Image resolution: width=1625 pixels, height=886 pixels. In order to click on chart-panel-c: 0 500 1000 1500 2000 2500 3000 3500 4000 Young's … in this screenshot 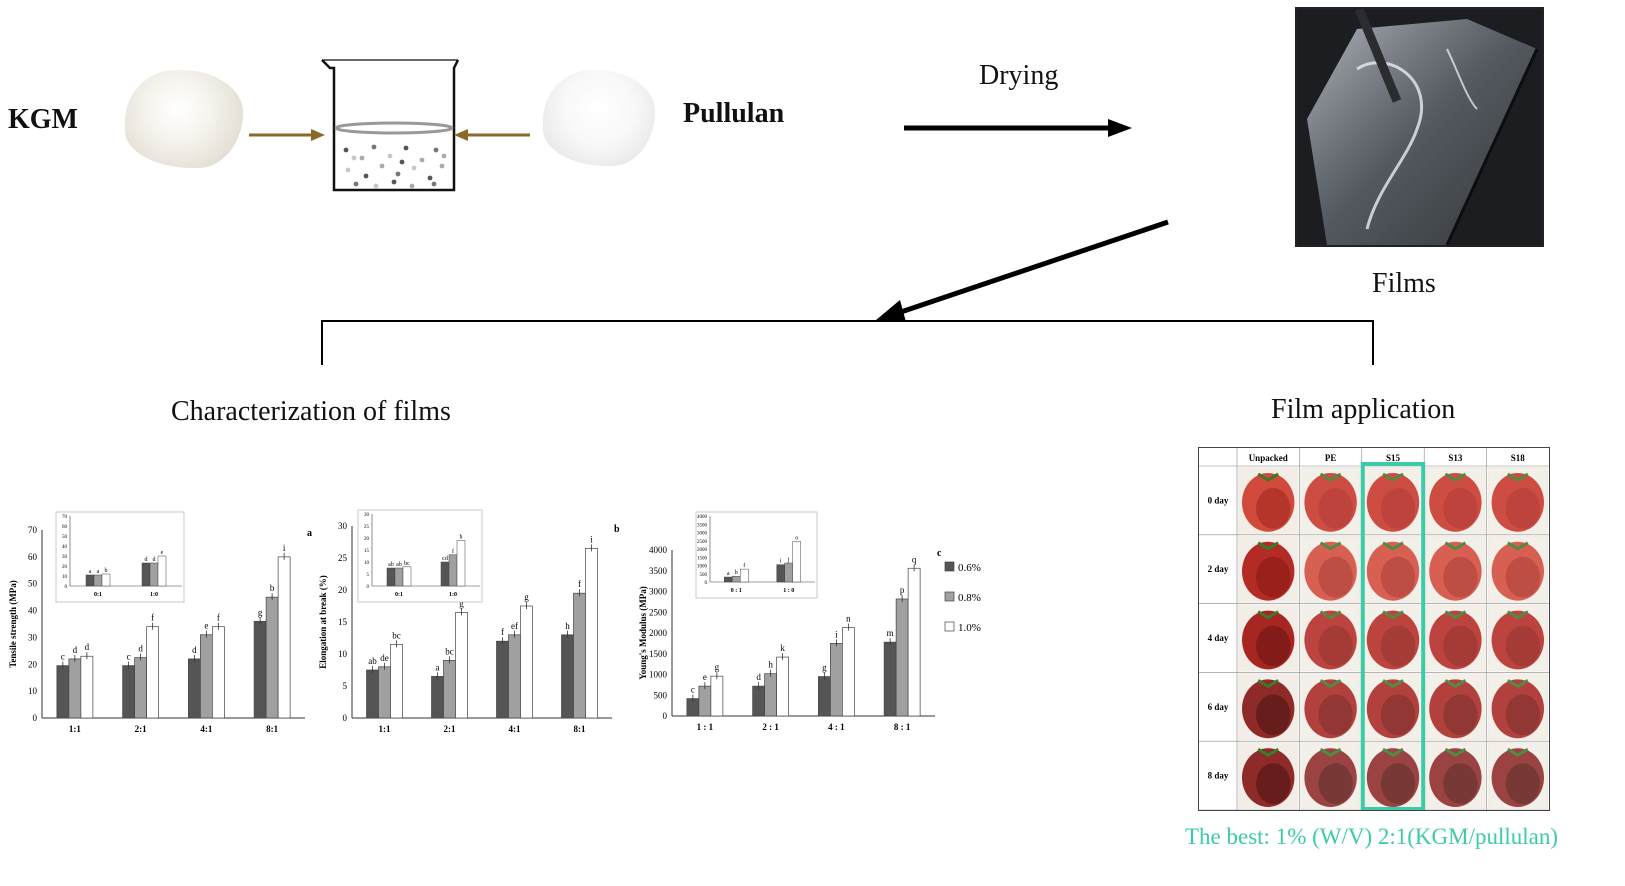, I will do `click(790, 621)`.